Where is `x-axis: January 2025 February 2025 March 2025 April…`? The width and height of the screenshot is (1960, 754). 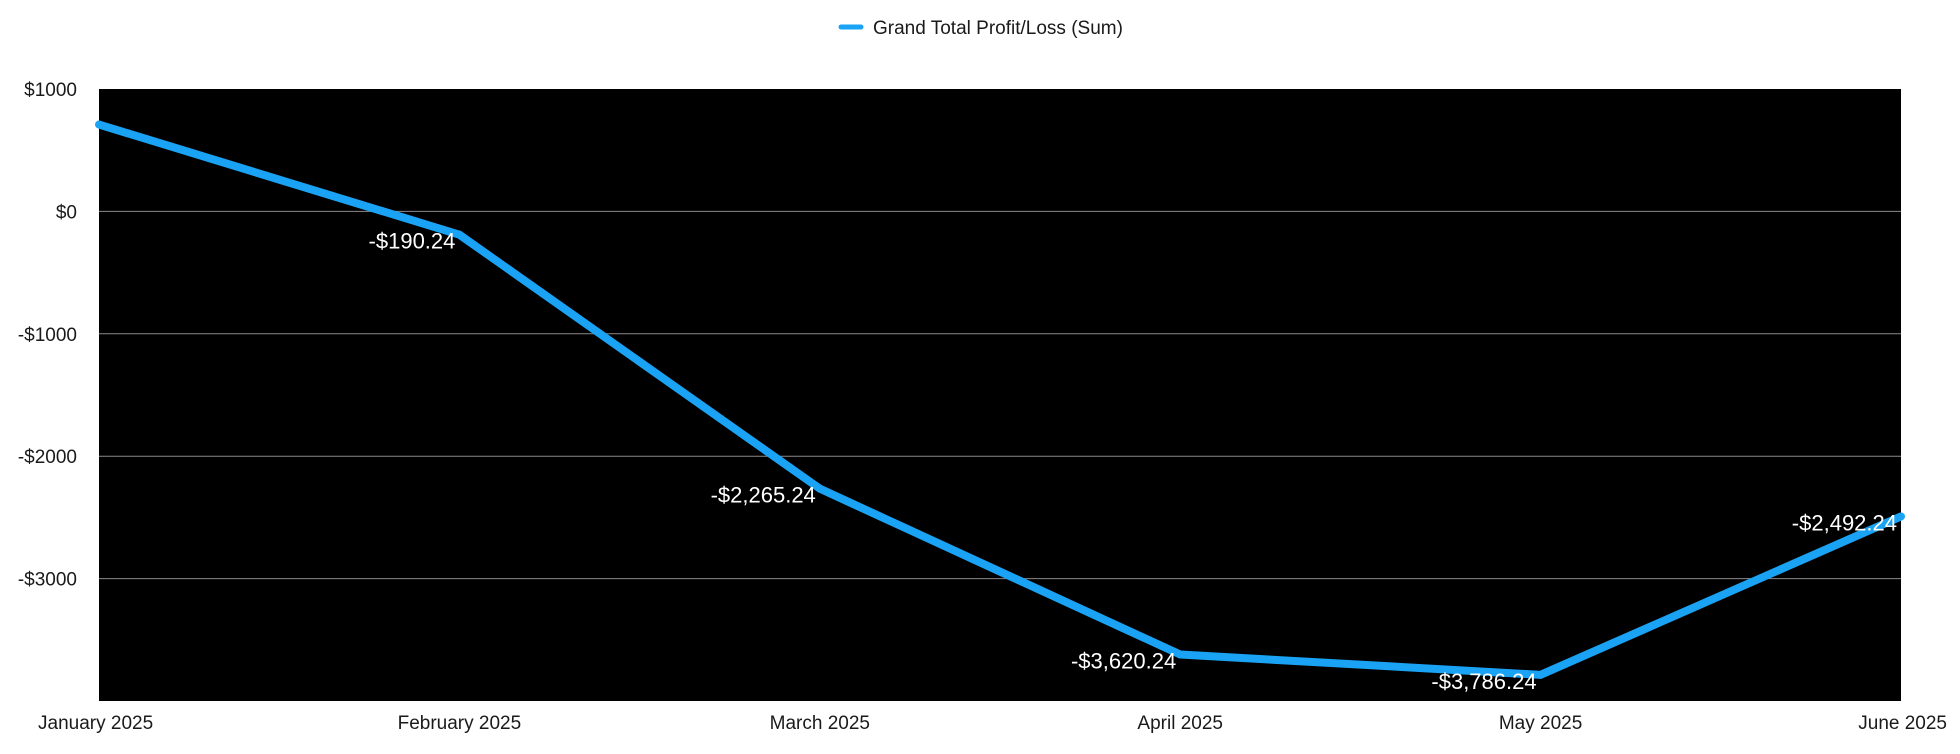
x-axis: January 2025 February 2025 March 2025 April… is located at coordinates (992, 723).